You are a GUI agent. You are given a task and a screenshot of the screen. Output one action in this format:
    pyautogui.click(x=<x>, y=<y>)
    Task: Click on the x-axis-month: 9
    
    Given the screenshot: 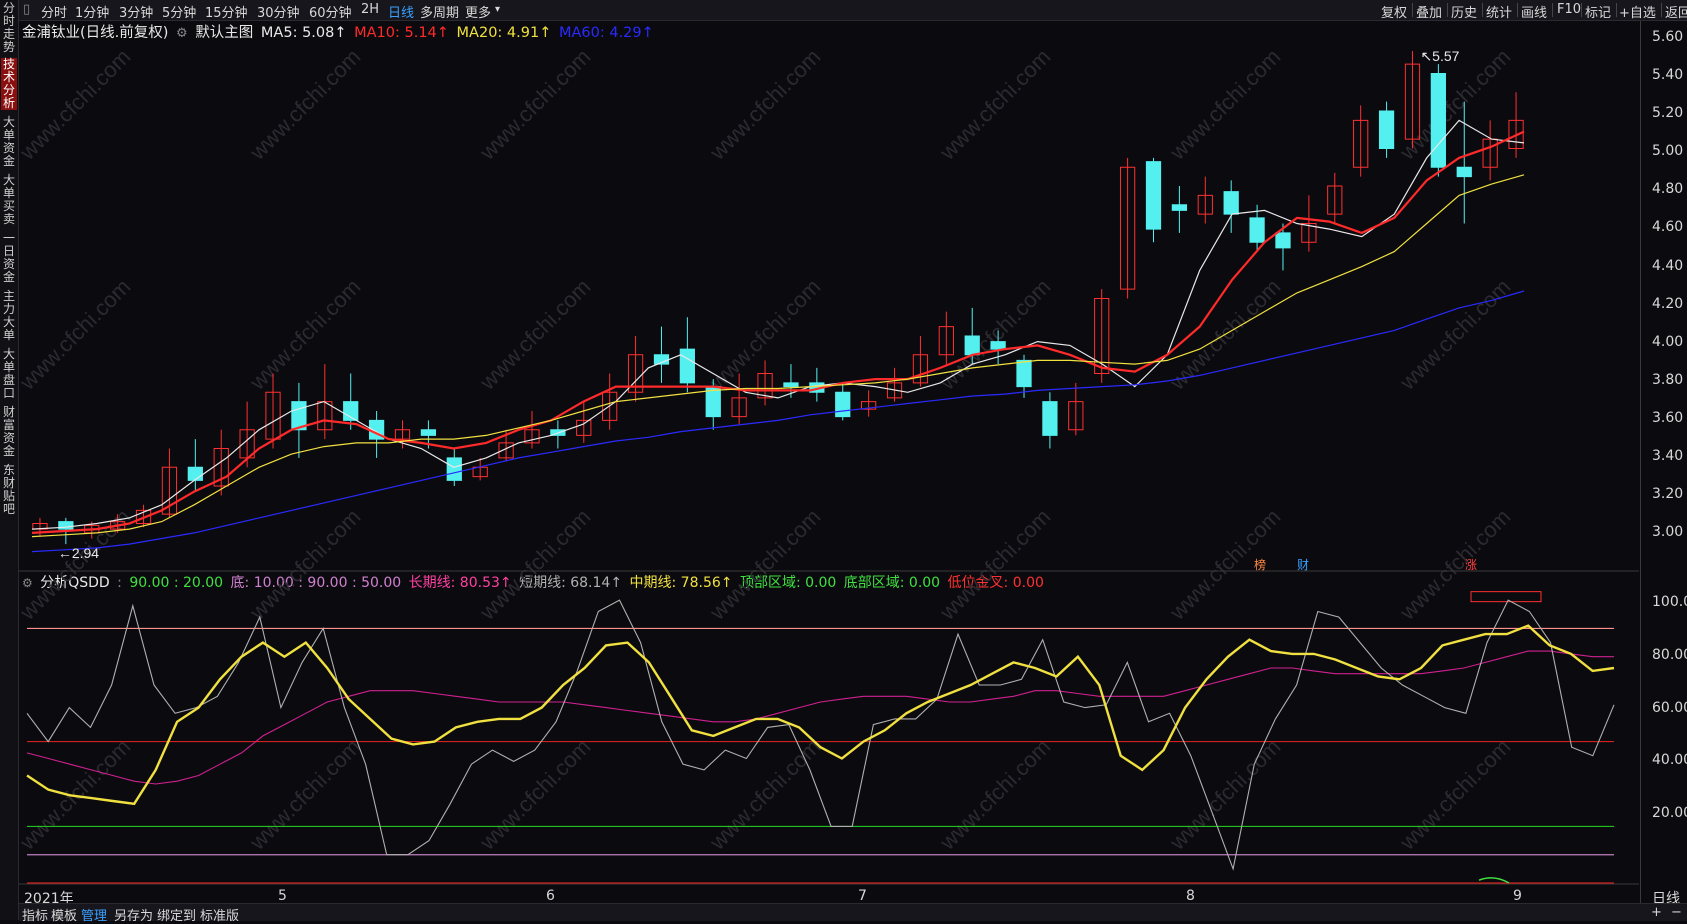 What is the action you would take?
    pyautogui.click(x=1517, y=896)
    